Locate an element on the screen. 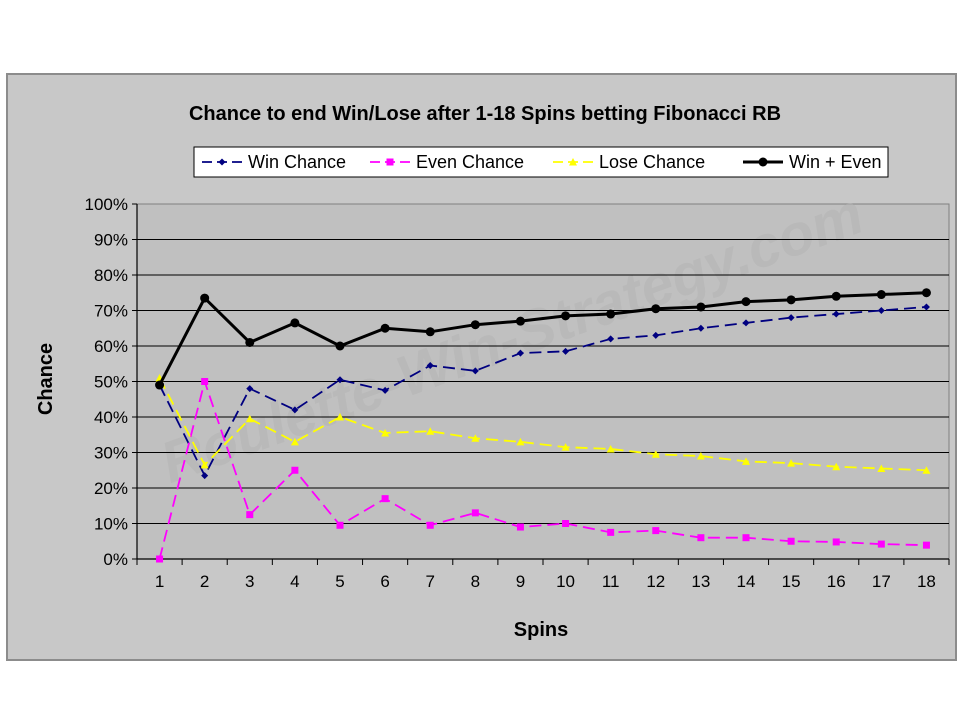 Image resolution: width=960 pixels, height=720 pixels. legend-item: Even Chance is located at coordinates (447, 162).